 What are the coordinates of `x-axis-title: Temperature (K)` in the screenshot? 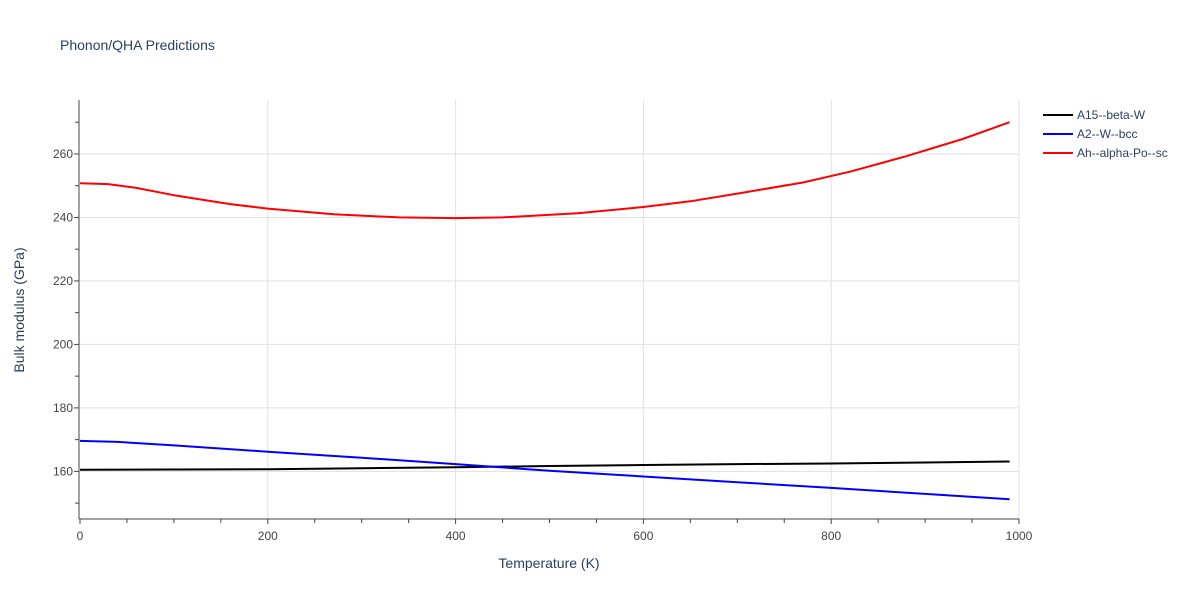 It's located at (548, 563).